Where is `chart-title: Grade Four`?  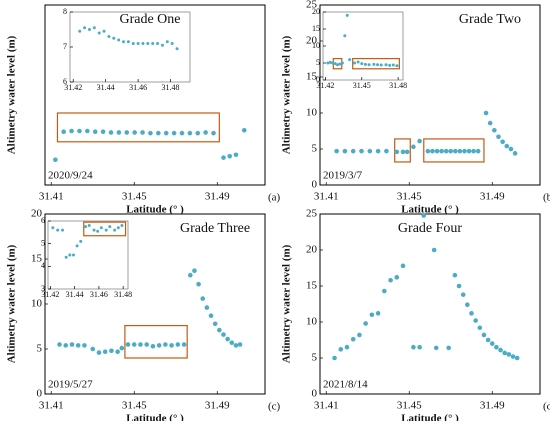 chart-title: Grade Four is located at coordinates (430, 228).